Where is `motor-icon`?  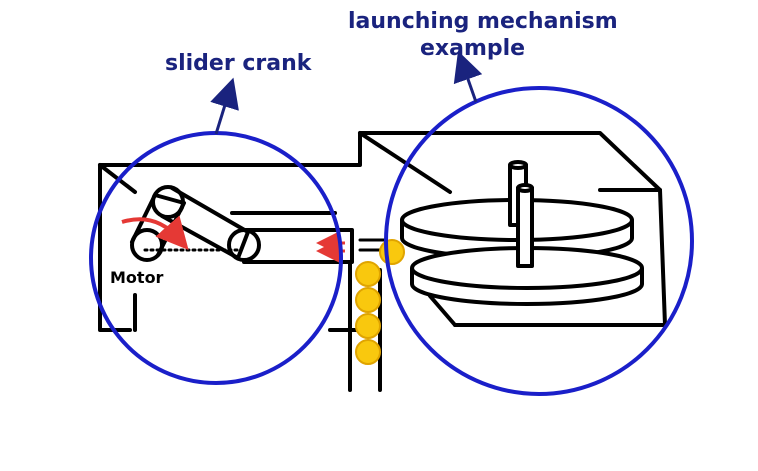
motor-icon is located at coordinates (147, 245).